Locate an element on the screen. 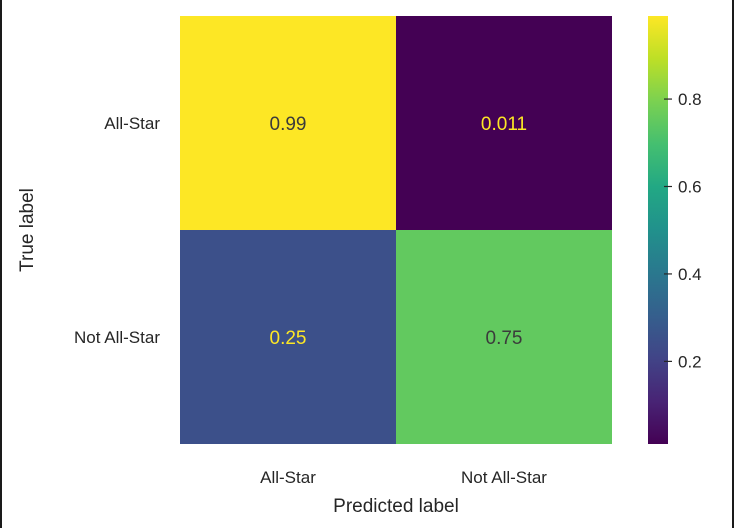 The image size is (734, 528). cell-value-label: 0.011 is located at coordinates (504, 124).